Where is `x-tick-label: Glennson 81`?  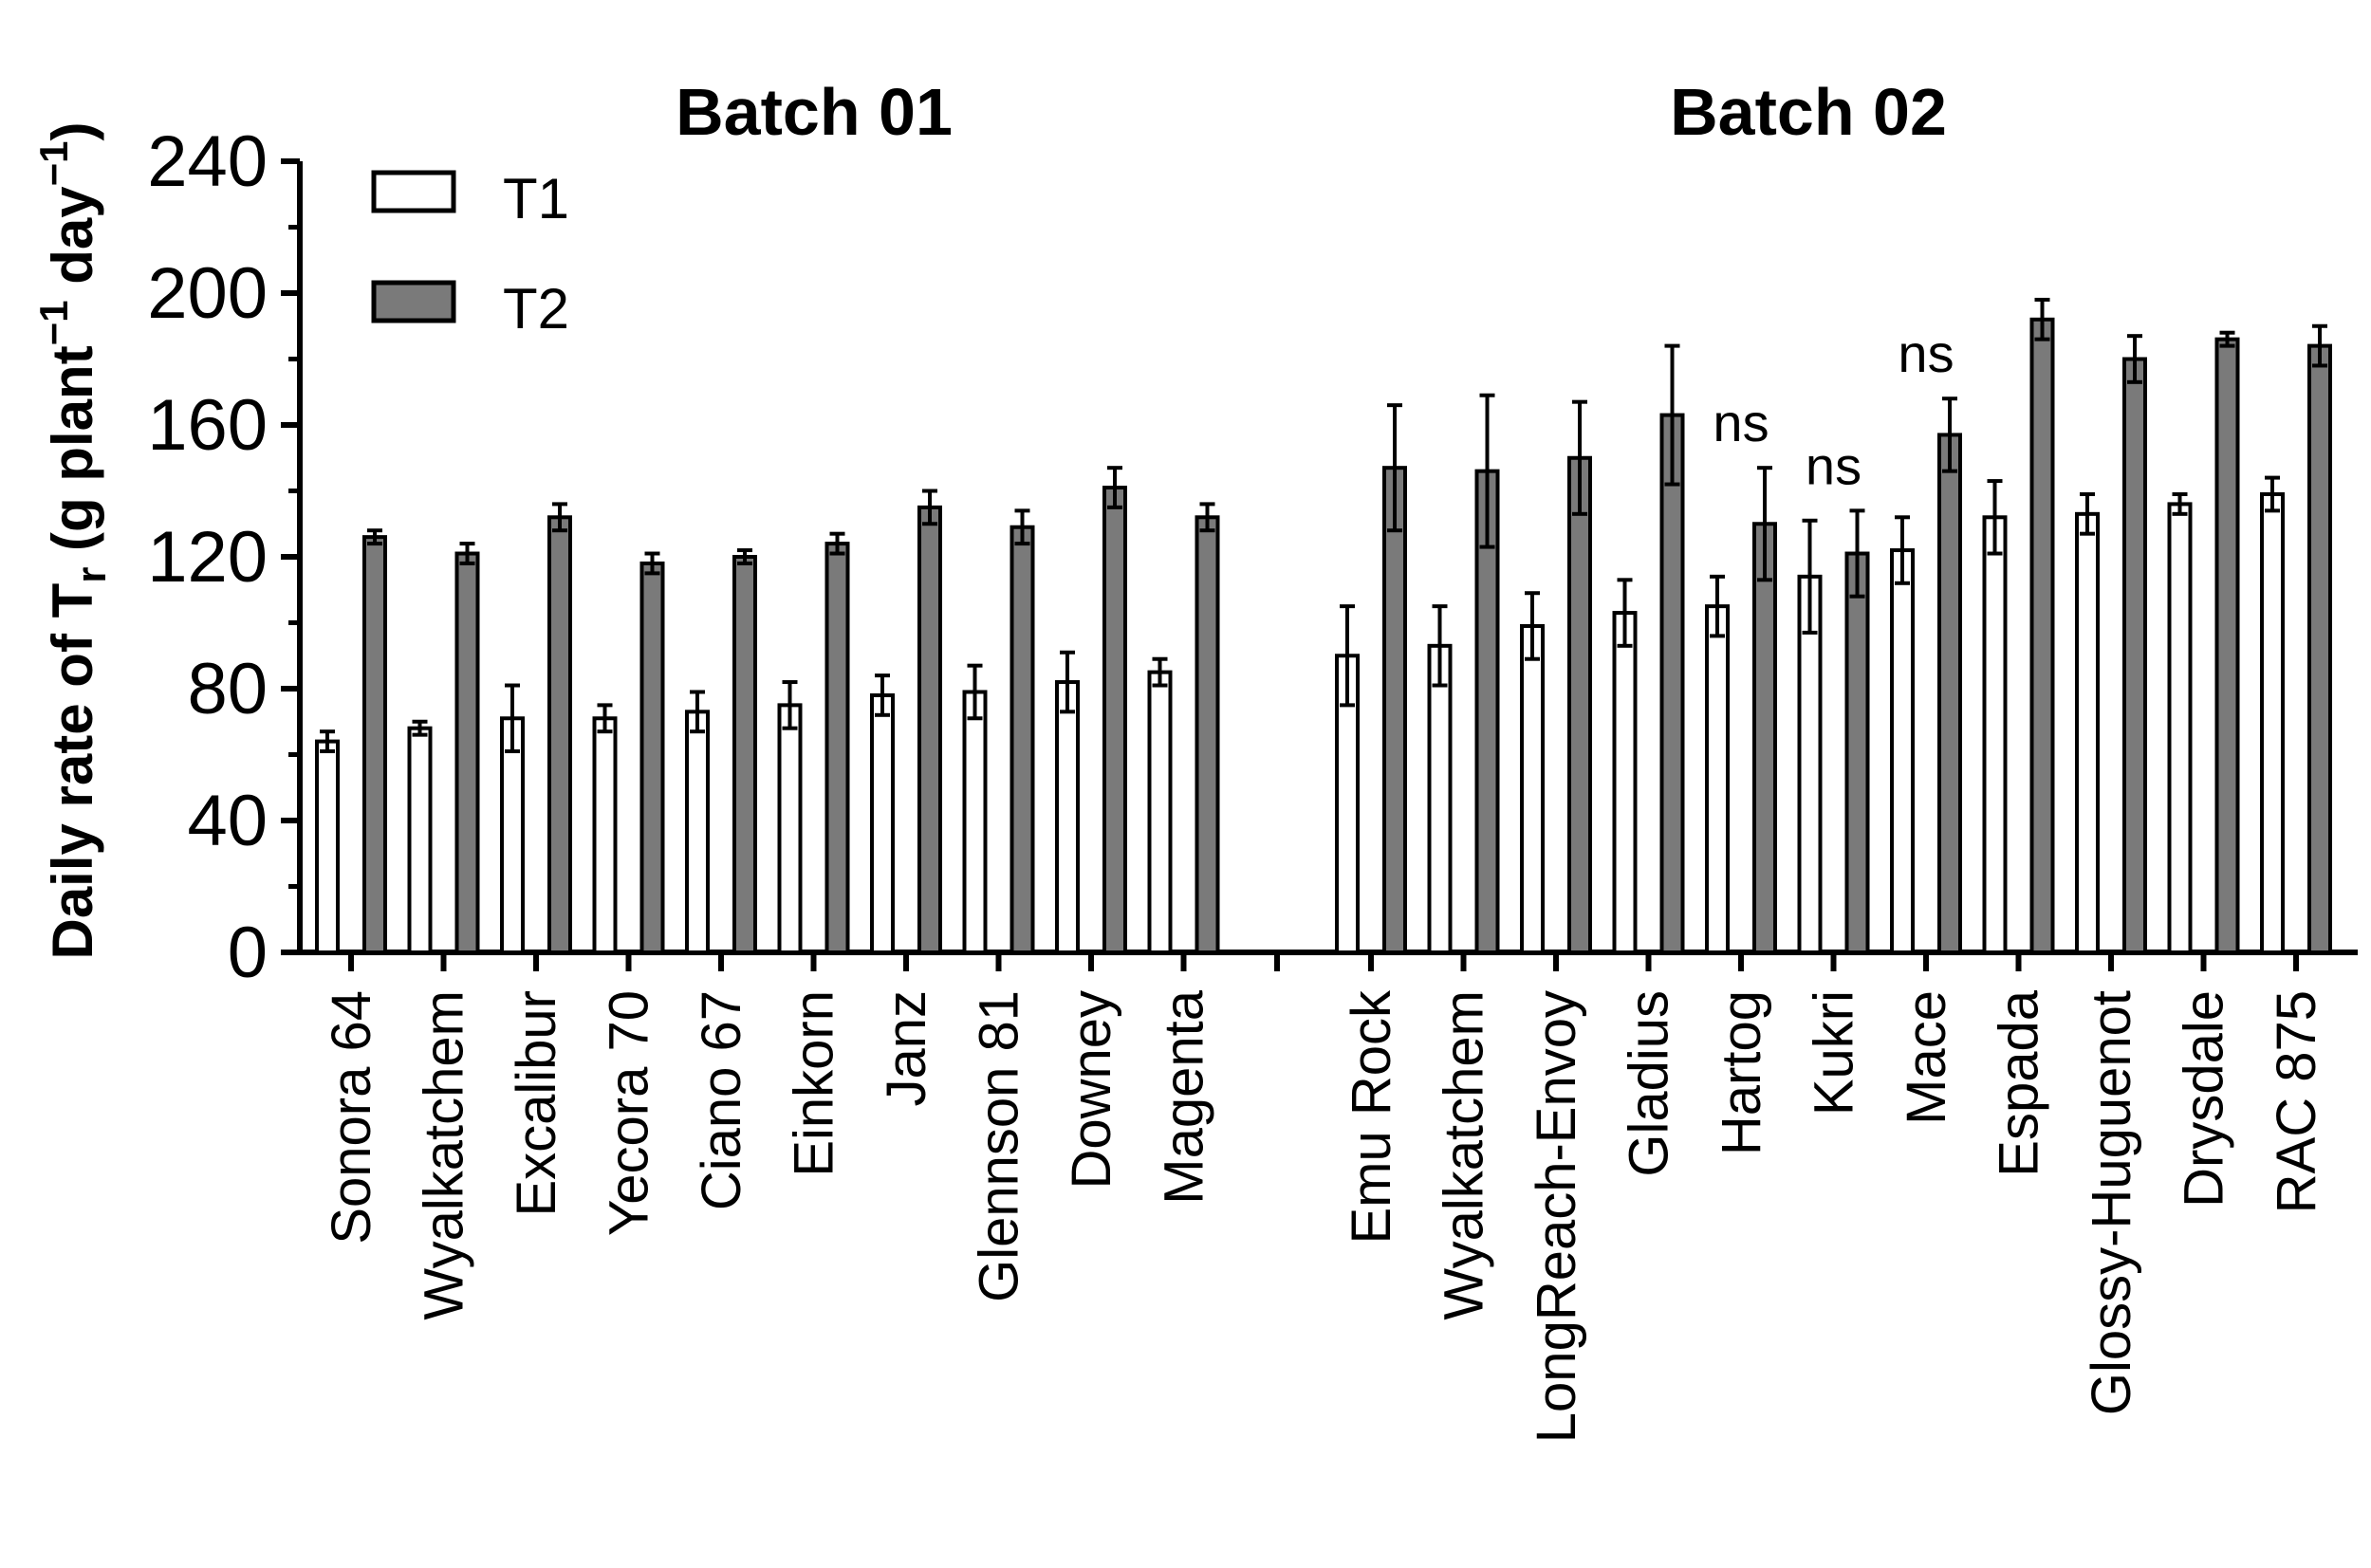 x-tick-label: Glennson 81 is located at coordinates (1000, 1146).